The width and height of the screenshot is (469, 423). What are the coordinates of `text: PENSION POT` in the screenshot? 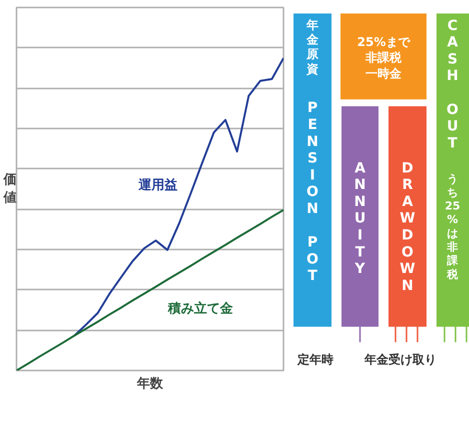 It's located at (312, 192).